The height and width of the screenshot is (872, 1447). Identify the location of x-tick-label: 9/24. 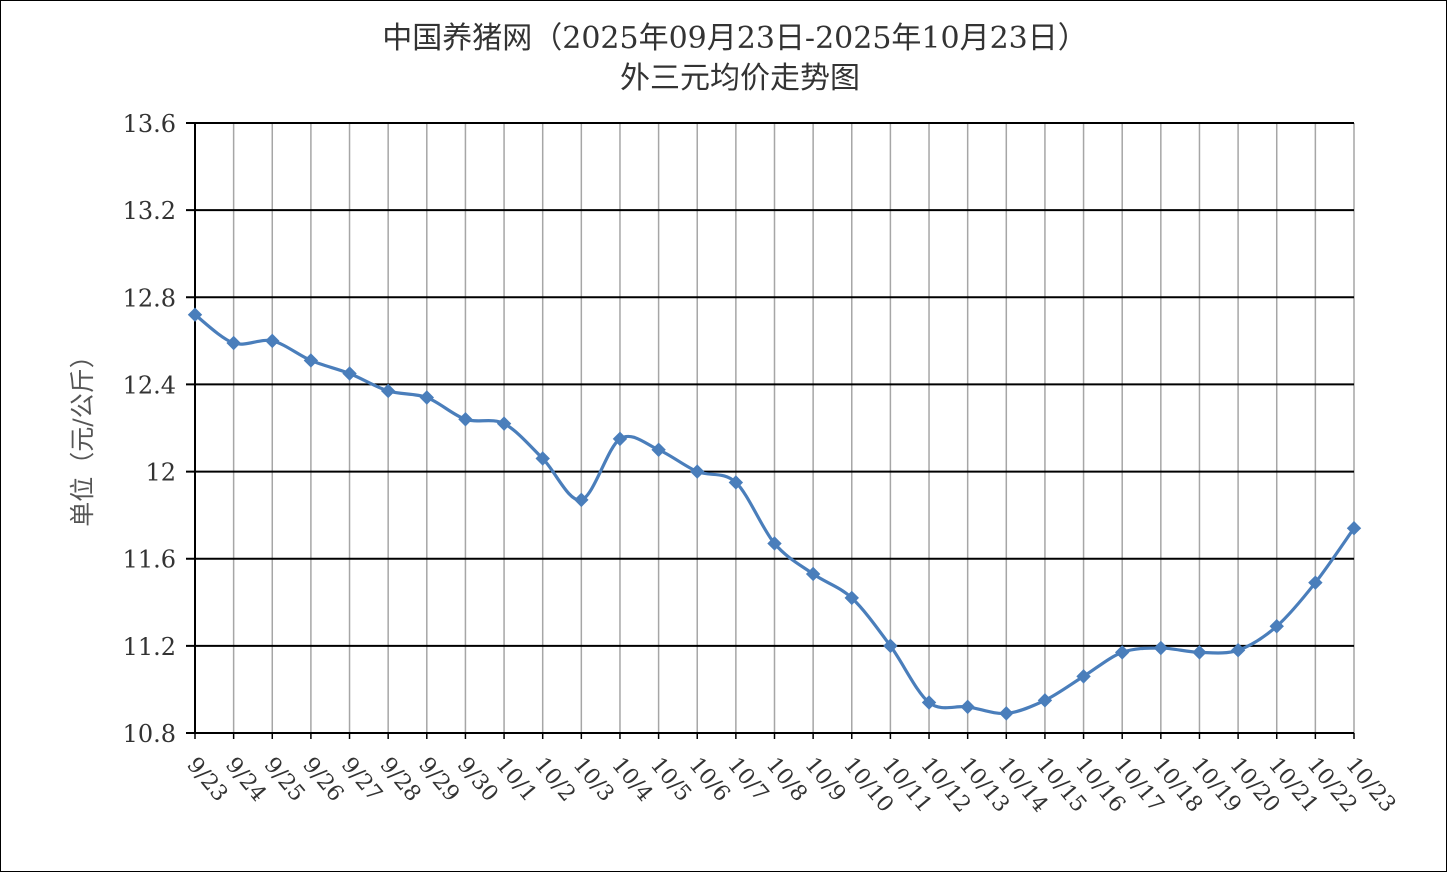
(245, 780).